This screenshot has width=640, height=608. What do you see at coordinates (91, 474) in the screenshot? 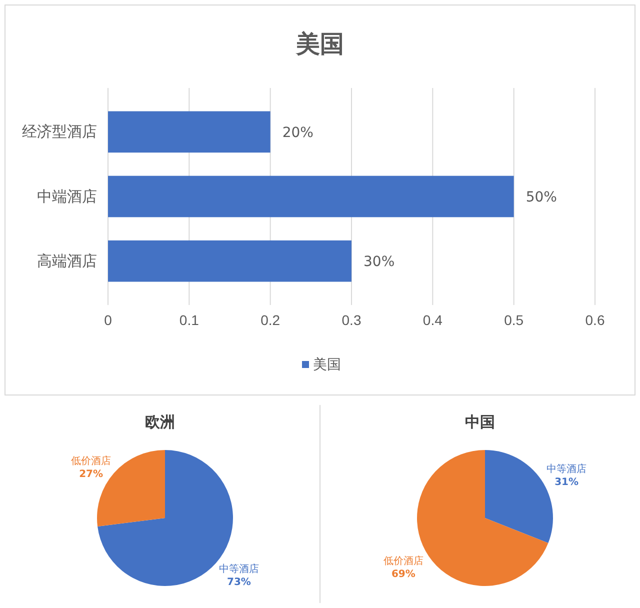
I see `data-label: 27%` at bounding box center [91, 474].